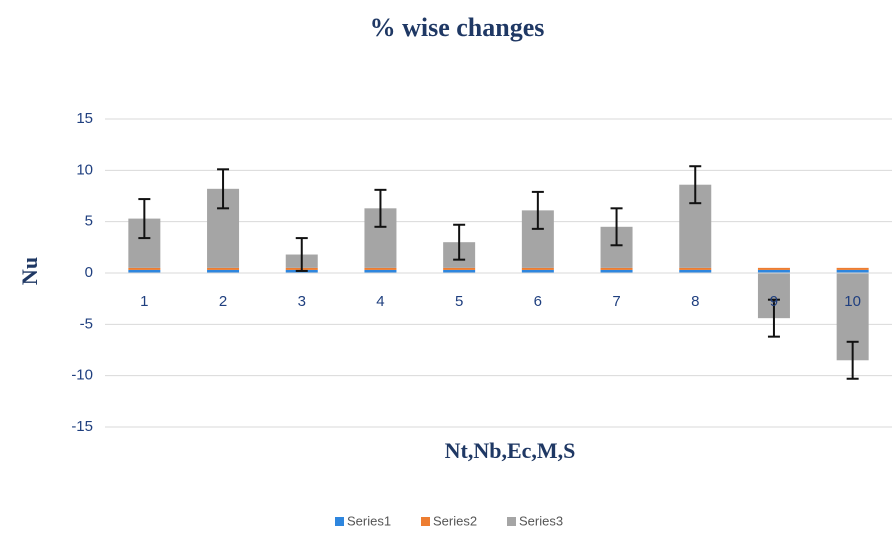  Describe the element at coordinates (29, 271) in the screenshot. I see `y-axis-title: Nu` at that location.